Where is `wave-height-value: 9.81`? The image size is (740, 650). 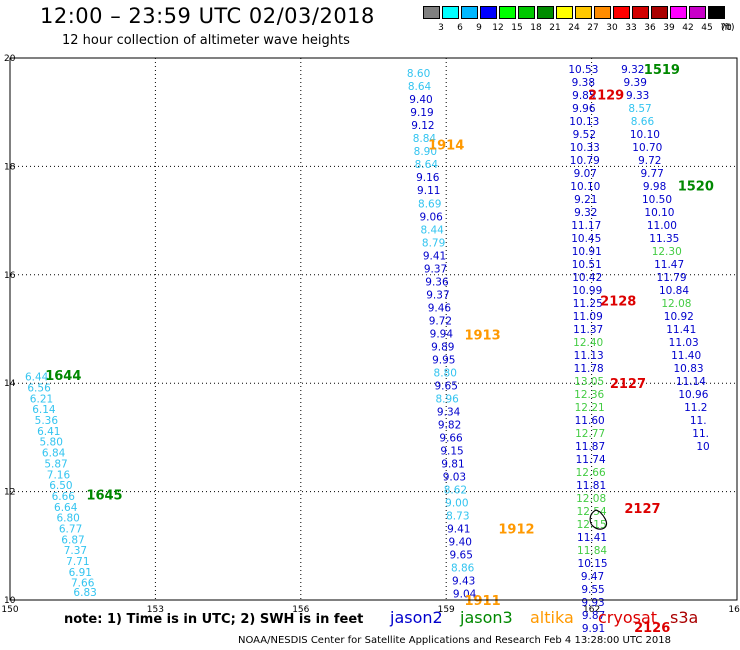 wave-height-value: 9.81 is located at coordinates (452, 464).